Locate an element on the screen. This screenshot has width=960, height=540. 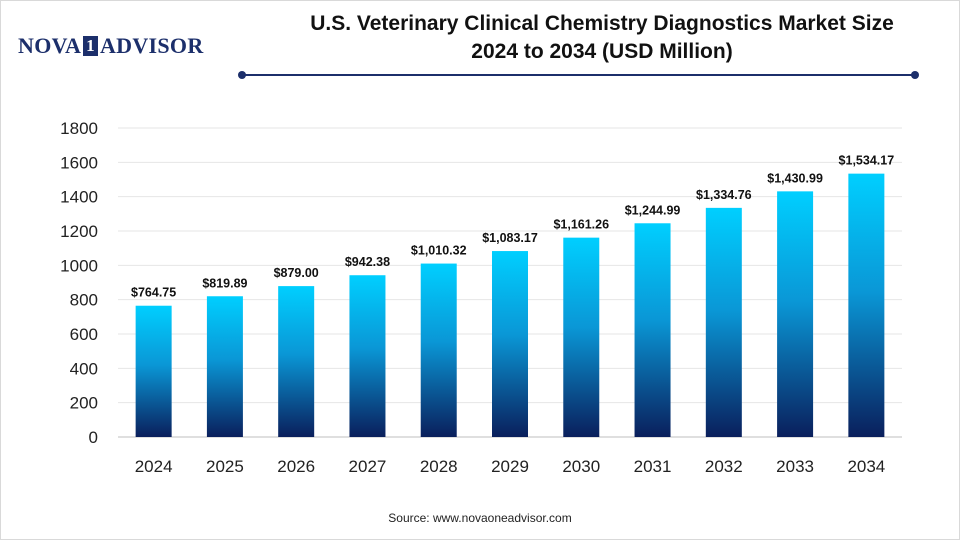
x-tick-label: 2028 is located at coordinates (439, 466).